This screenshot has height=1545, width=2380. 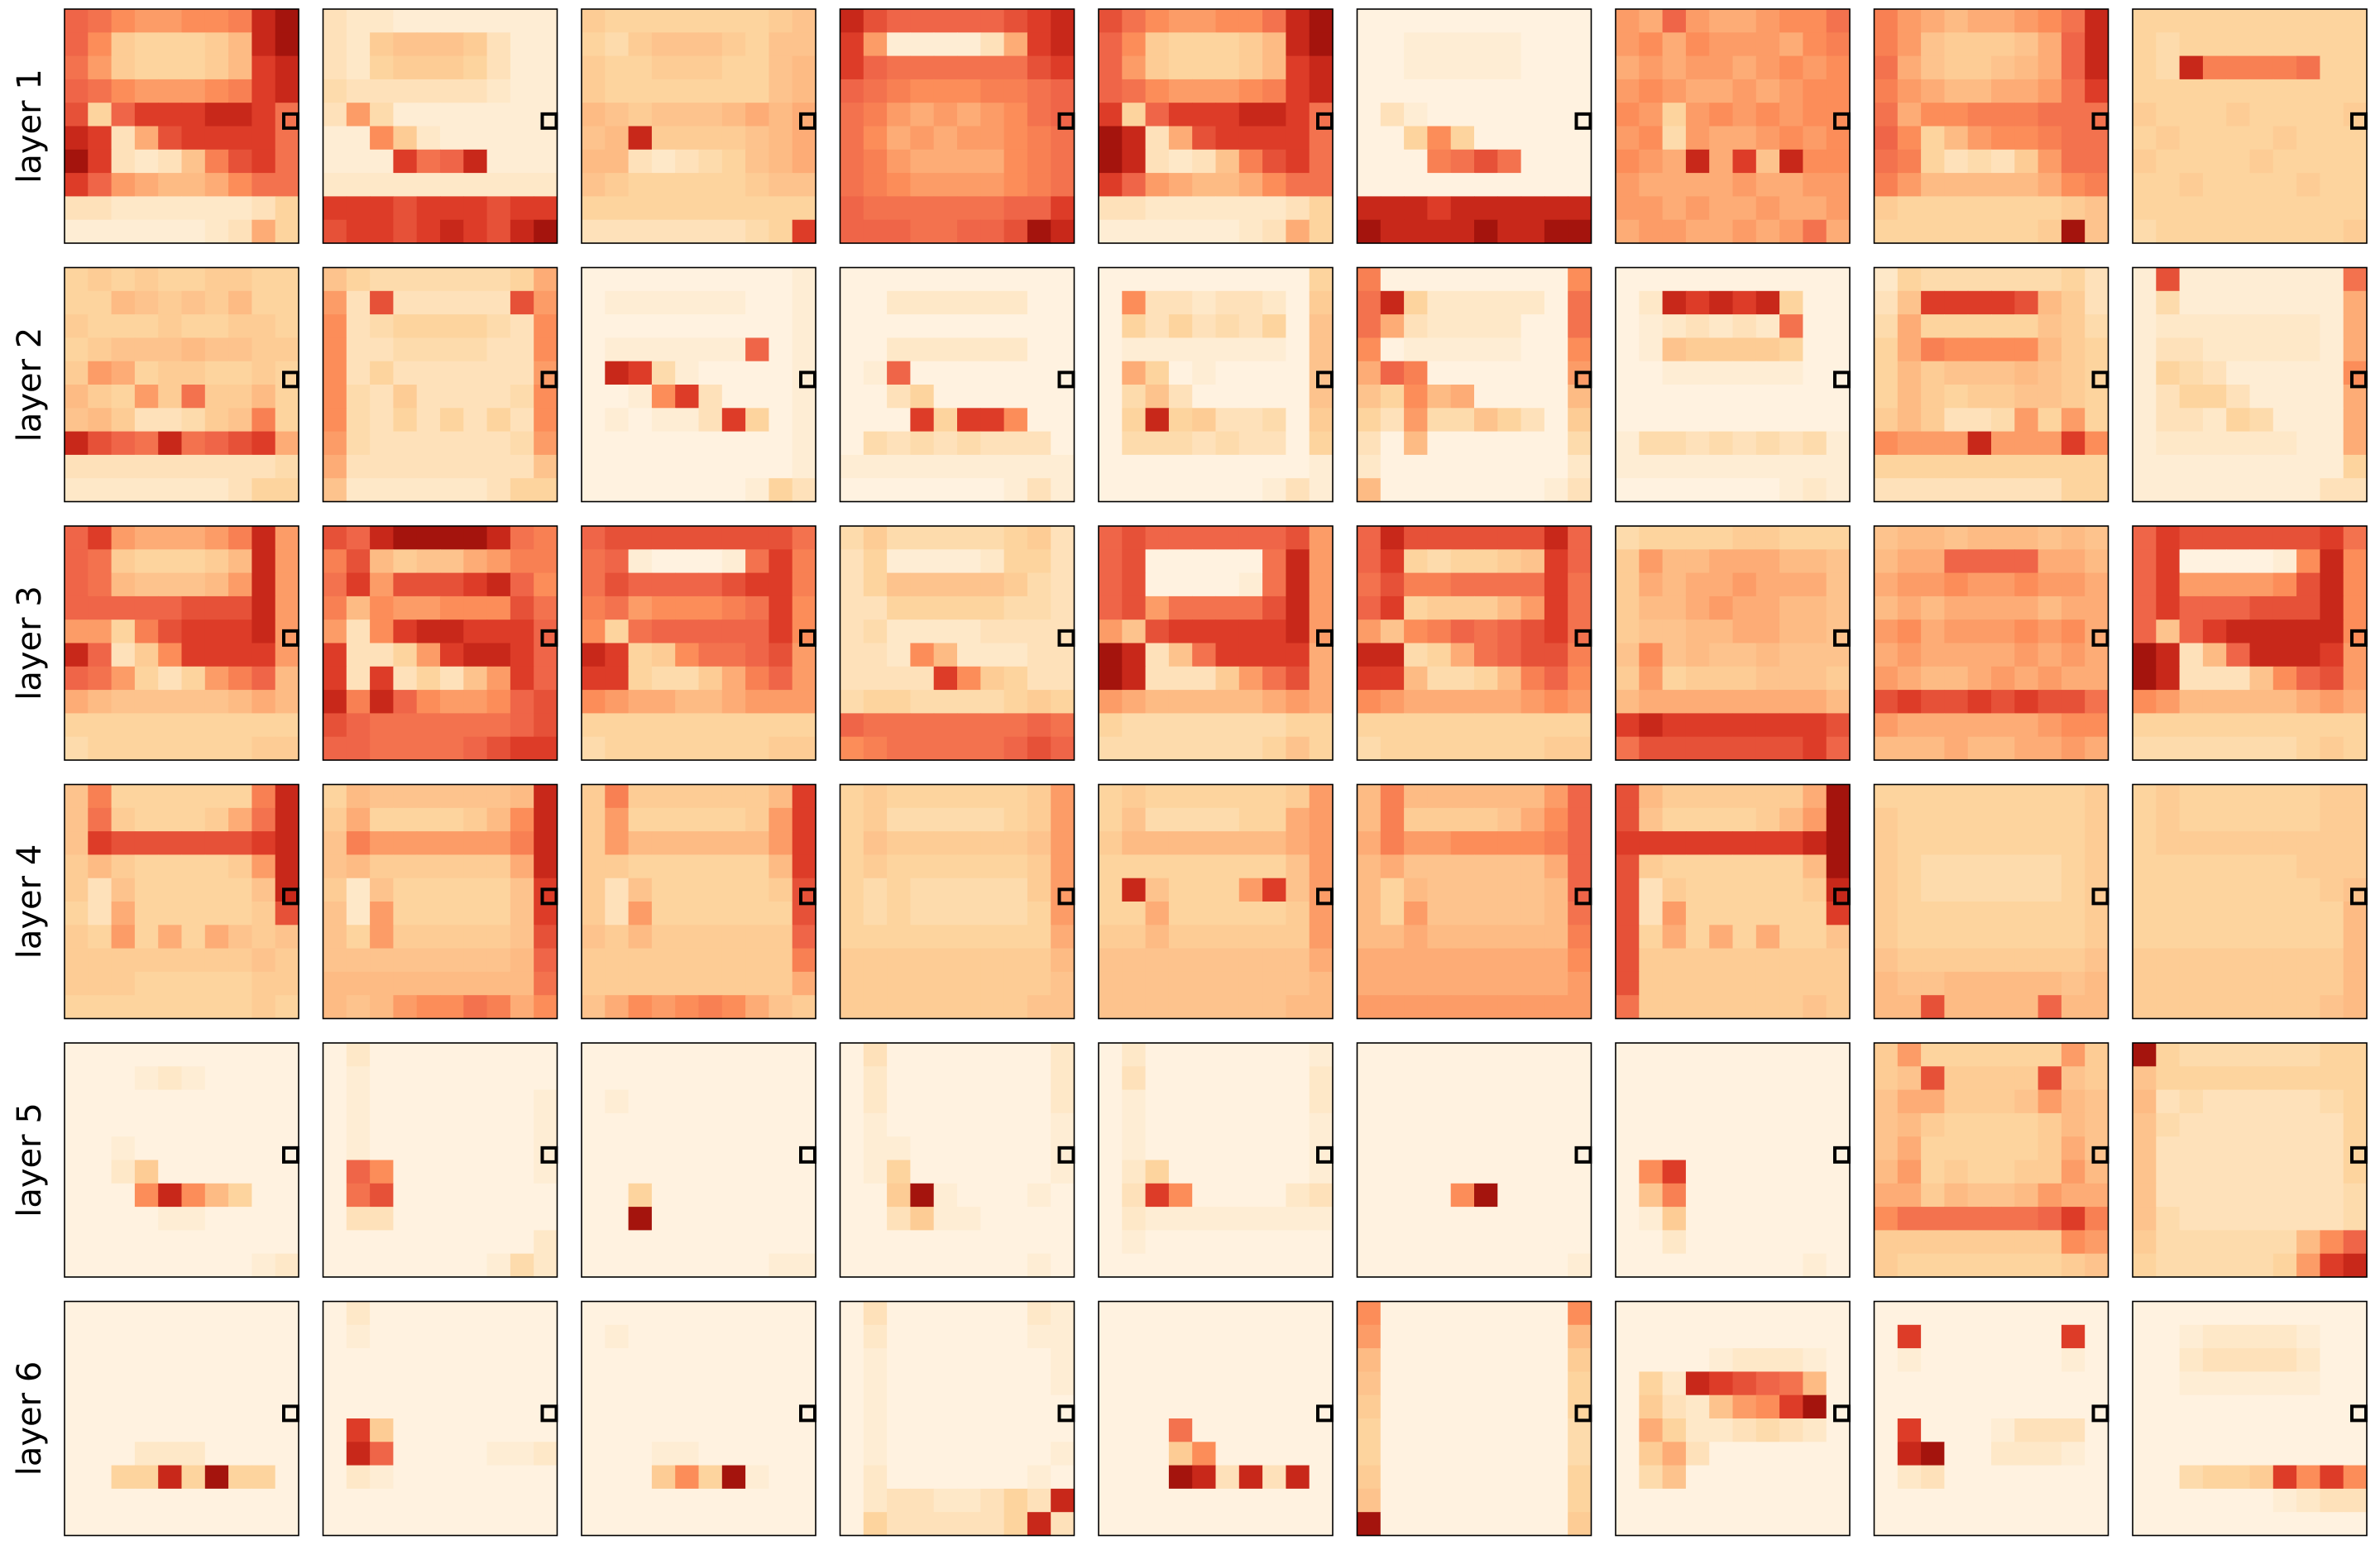 I want to click on heatmap-panel-layer5-head9, so click(x=2250, y=1160).